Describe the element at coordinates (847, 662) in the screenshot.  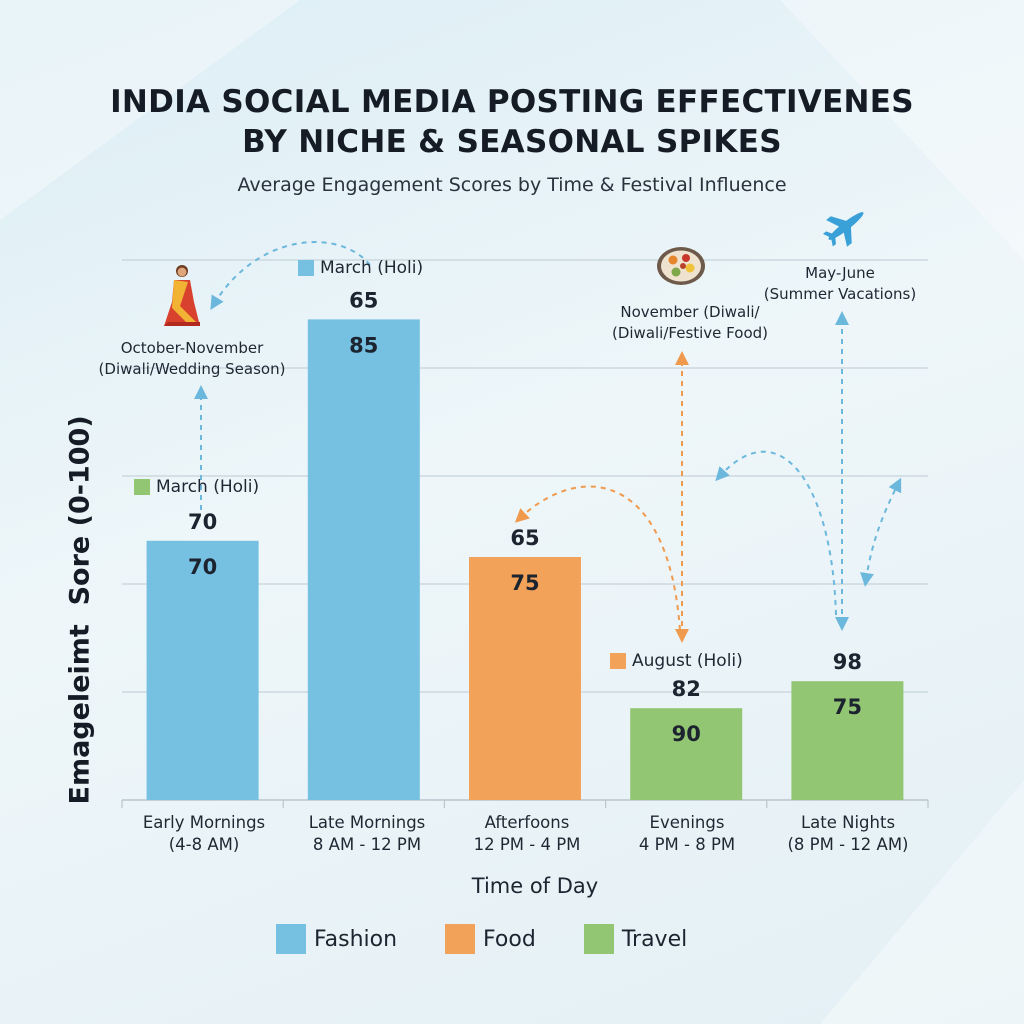
I see `bar-top-label: 98` at that location.